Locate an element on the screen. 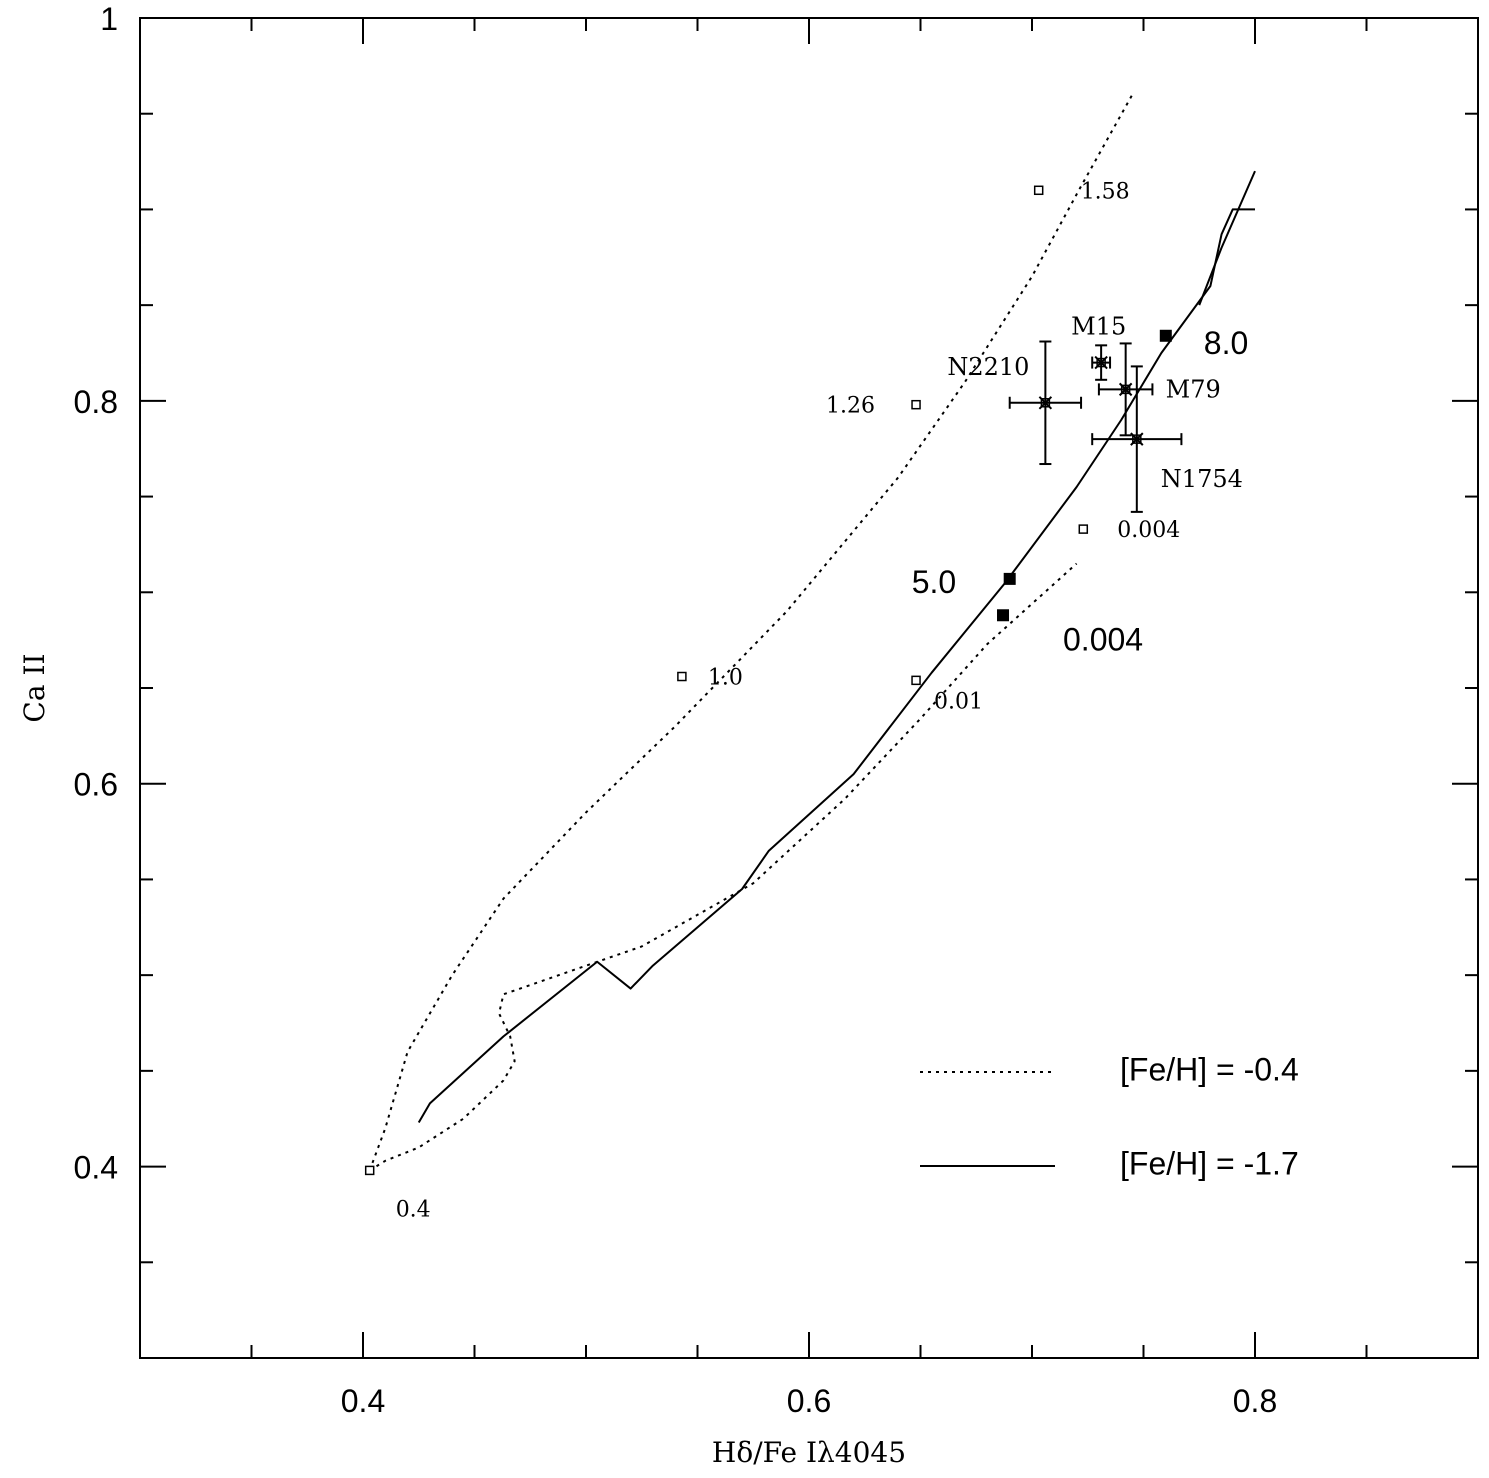 This screenshot has height=1478, width=1489. x-tick-label: 0.4 is located at coordinates (363, 1401).